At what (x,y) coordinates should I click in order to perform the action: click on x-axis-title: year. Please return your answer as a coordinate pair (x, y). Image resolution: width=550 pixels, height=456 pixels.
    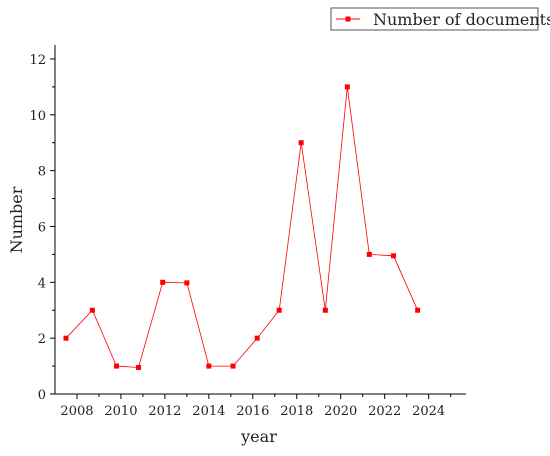
    Looking at the image, I should click on (258, 436).